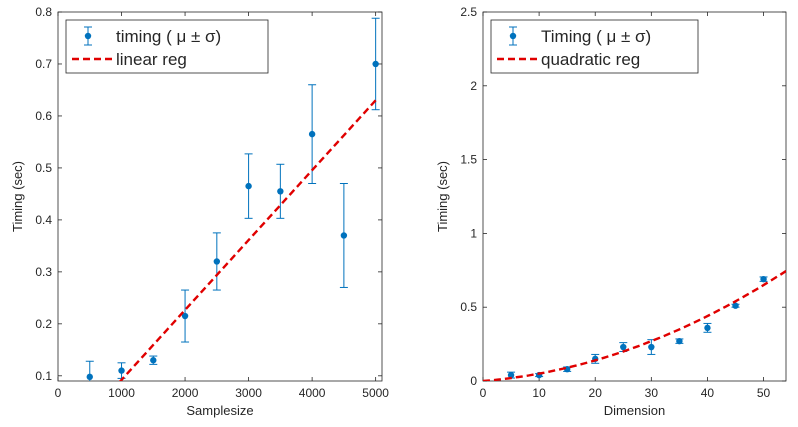 The height and width of the screenshot is (427, 798). What do you see at coordinates (634, 410) in the screenshot?
I see `x-axis-label: Dimension` at bounding box center [634, 410].